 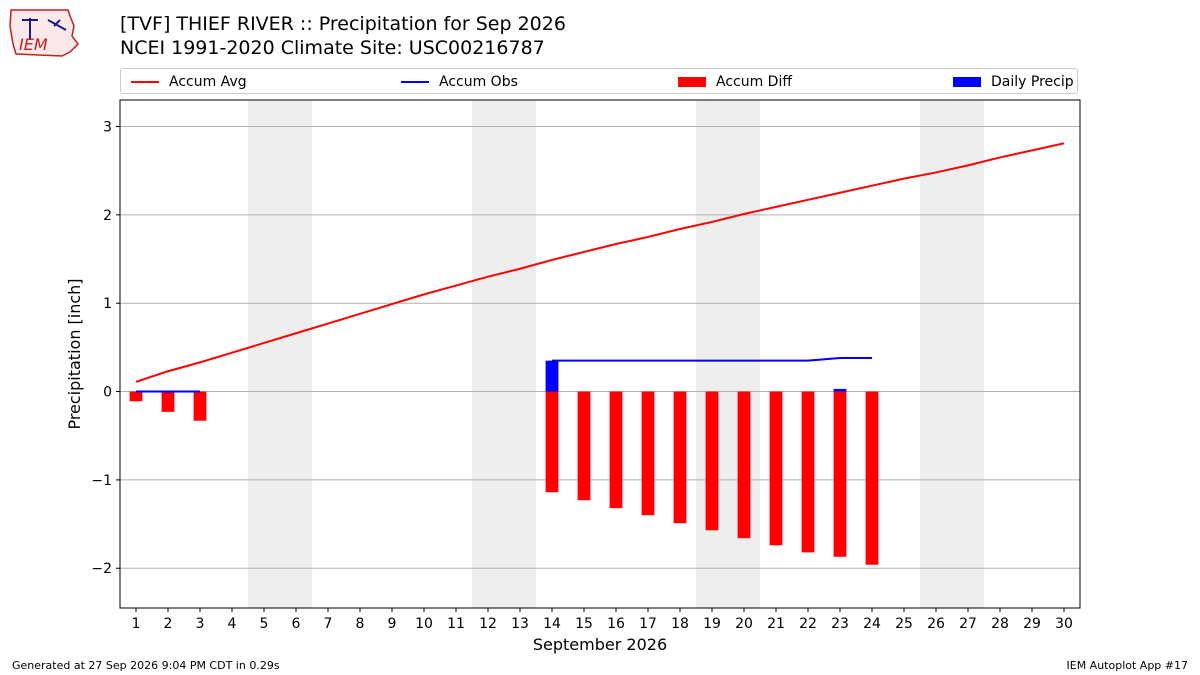 What do you see at coordinates (520, 624) in the screenshot?
I see `x-tick-label: 13` at bounding box center [520, 624].